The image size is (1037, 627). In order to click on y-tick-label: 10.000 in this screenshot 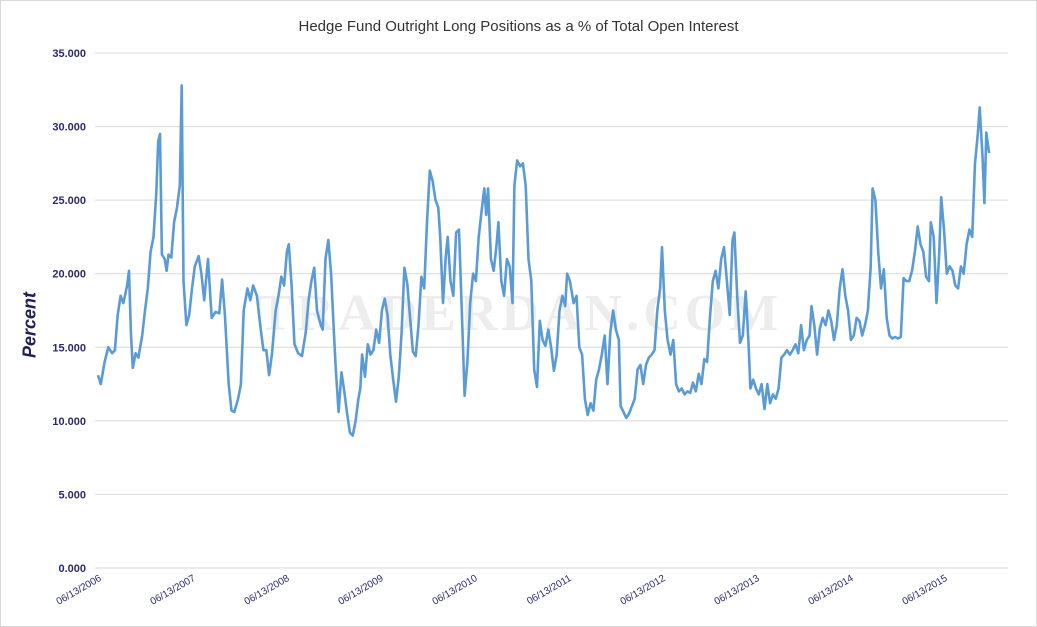, I will do `click(69, 422)`.